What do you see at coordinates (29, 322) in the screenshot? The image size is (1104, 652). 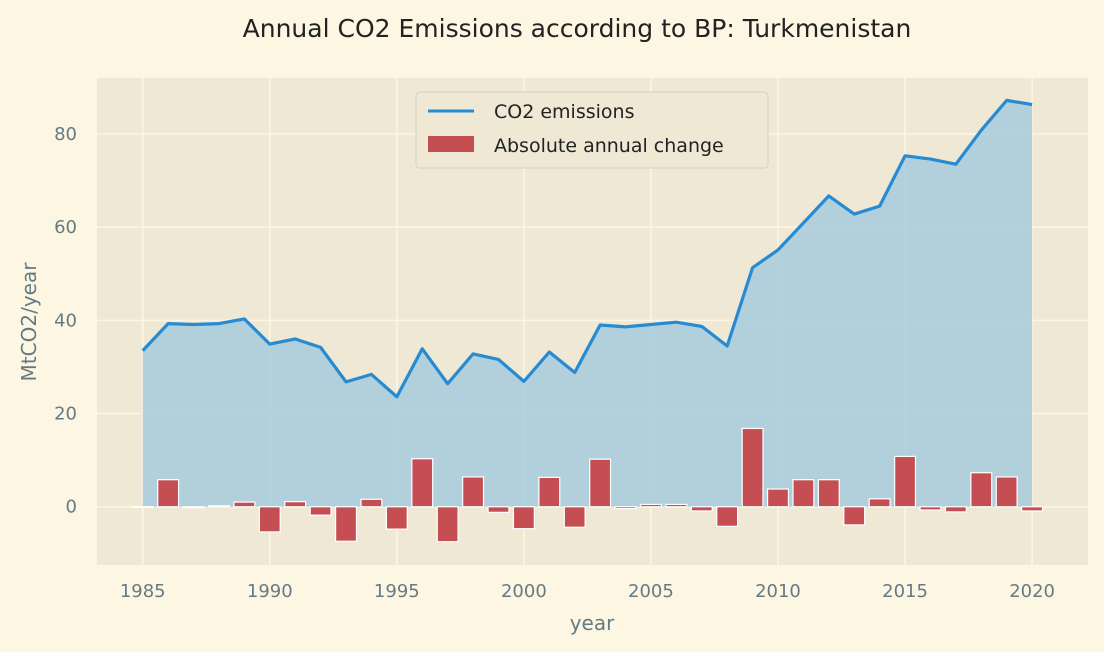 I see `y-axis-label: MtCO2/year` at bounding box center [29, 322].